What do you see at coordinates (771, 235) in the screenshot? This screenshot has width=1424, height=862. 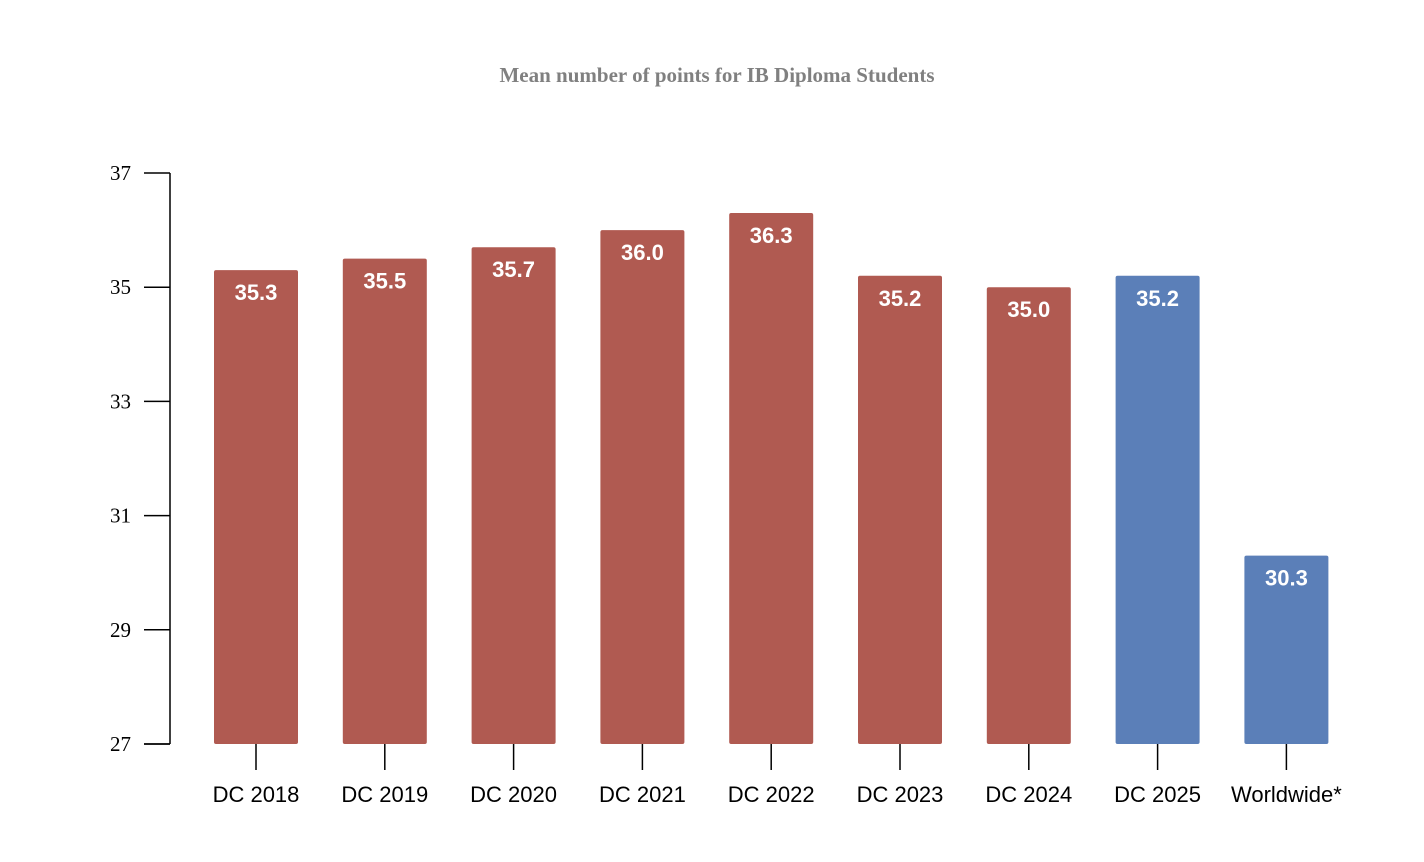 I see `data-label: 36.3` at bounding box center [771, 235].